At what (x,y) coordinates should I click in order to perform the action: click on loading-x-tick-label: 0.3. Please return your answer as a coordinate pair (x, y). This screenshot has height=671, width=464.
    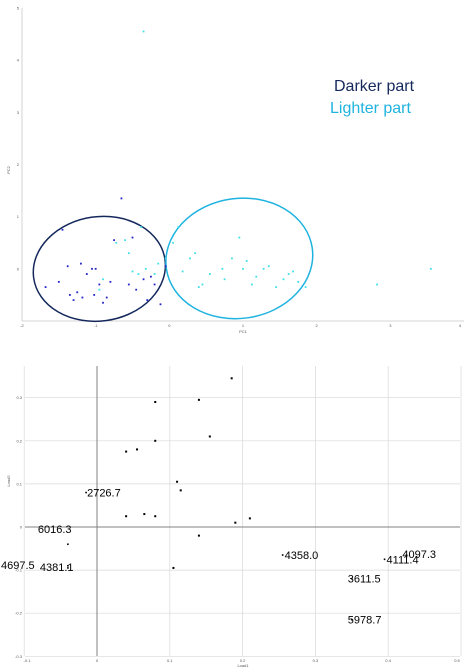
    Looking at the image, I should click on (316, 660).